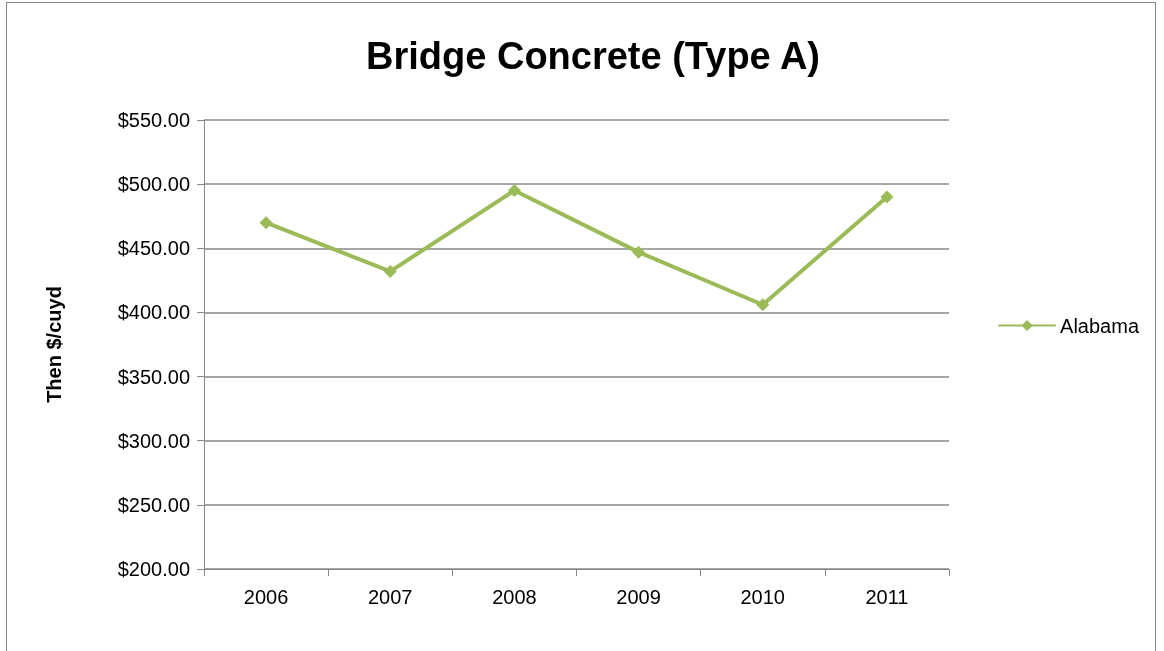  What do you see at coordinates (390, 597) in the screenshot?
I see `x-tick-label: 2007` at bounding box center [390, 597].